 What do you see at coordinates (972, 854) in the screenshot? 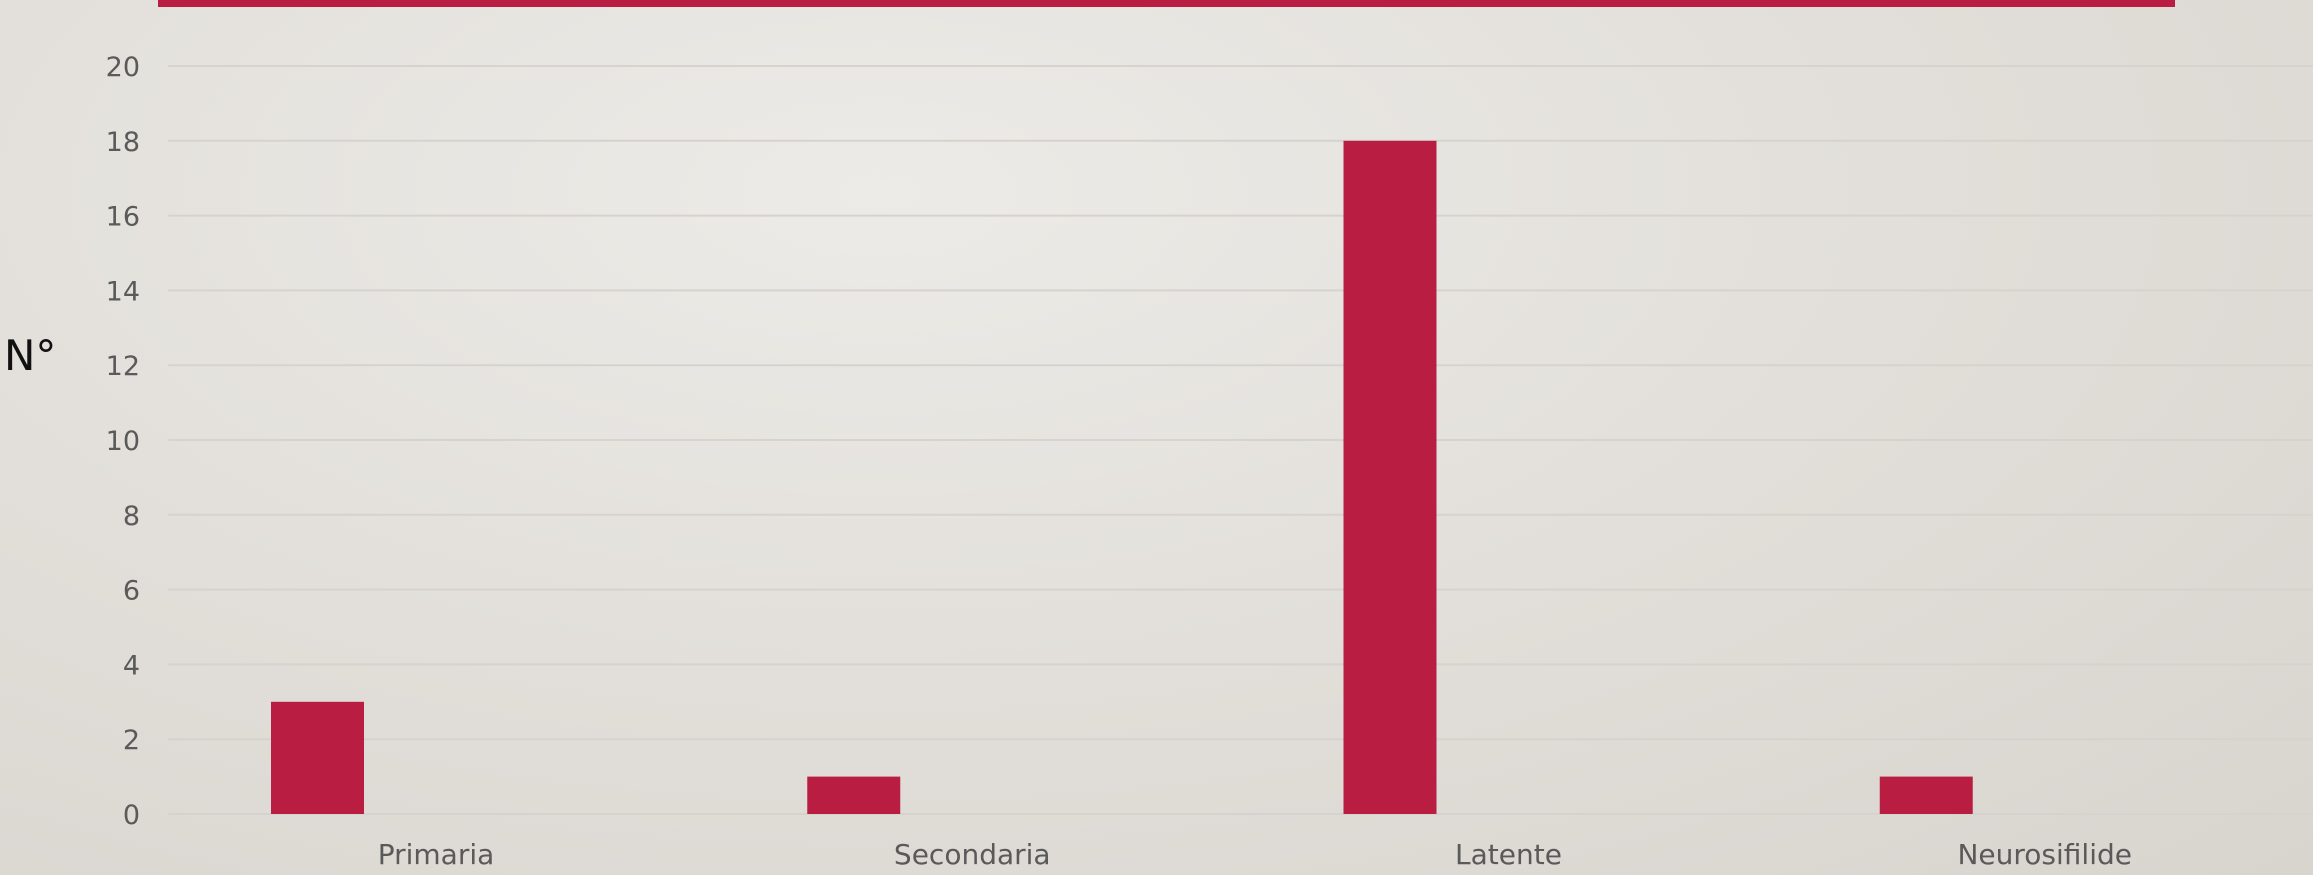
I see `x-category-label: Secondaria` at bounding box center [972, 854].